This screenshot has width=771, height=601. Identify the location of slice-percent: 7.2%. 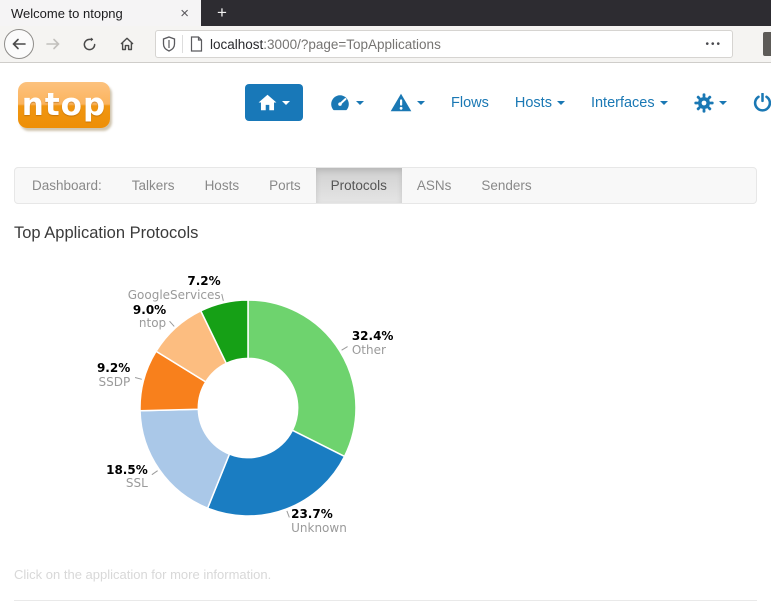
(204, 281).